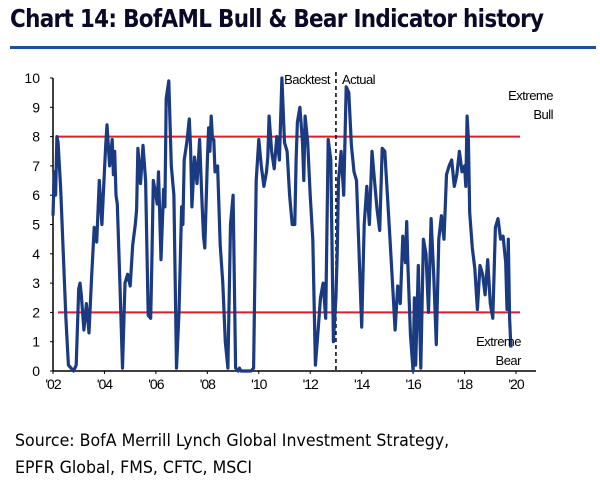 The height and width of the screenshot is (487, 600). Describe the element at coordinates (105, 384) in the screenshot. I see `x-tick-label: '04` at that location.